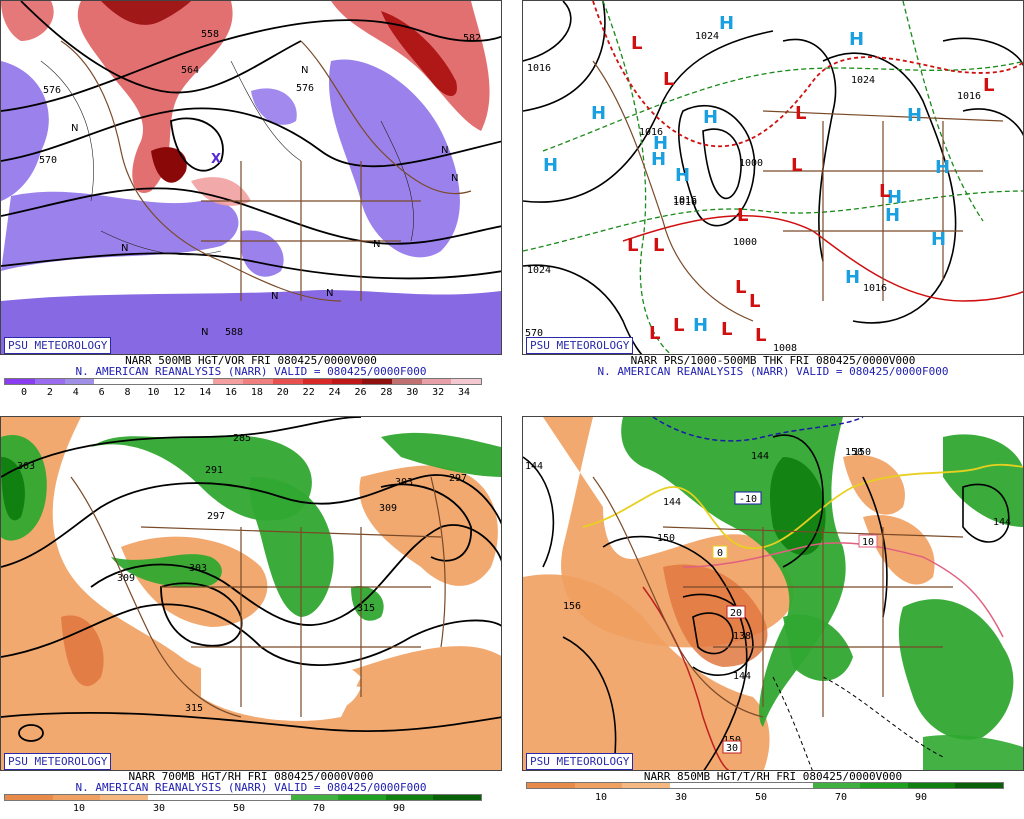 The height and width of the screenshot is (819, 1024). What do you see at coordinates (251, 360) in the screenshot?
I see `panel-caption: NARR 500MB HGT/VOR FRI 080425/0000V000` at bounding box center [251, 360].